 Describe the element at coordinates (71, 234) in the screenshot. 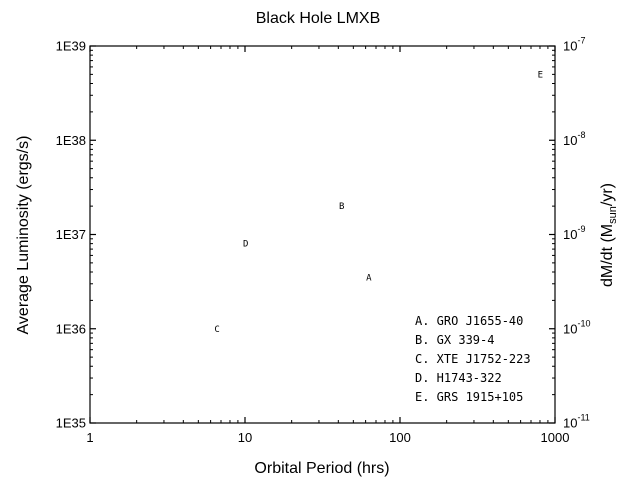

I see `y-tick-label: 1E37` at that location.